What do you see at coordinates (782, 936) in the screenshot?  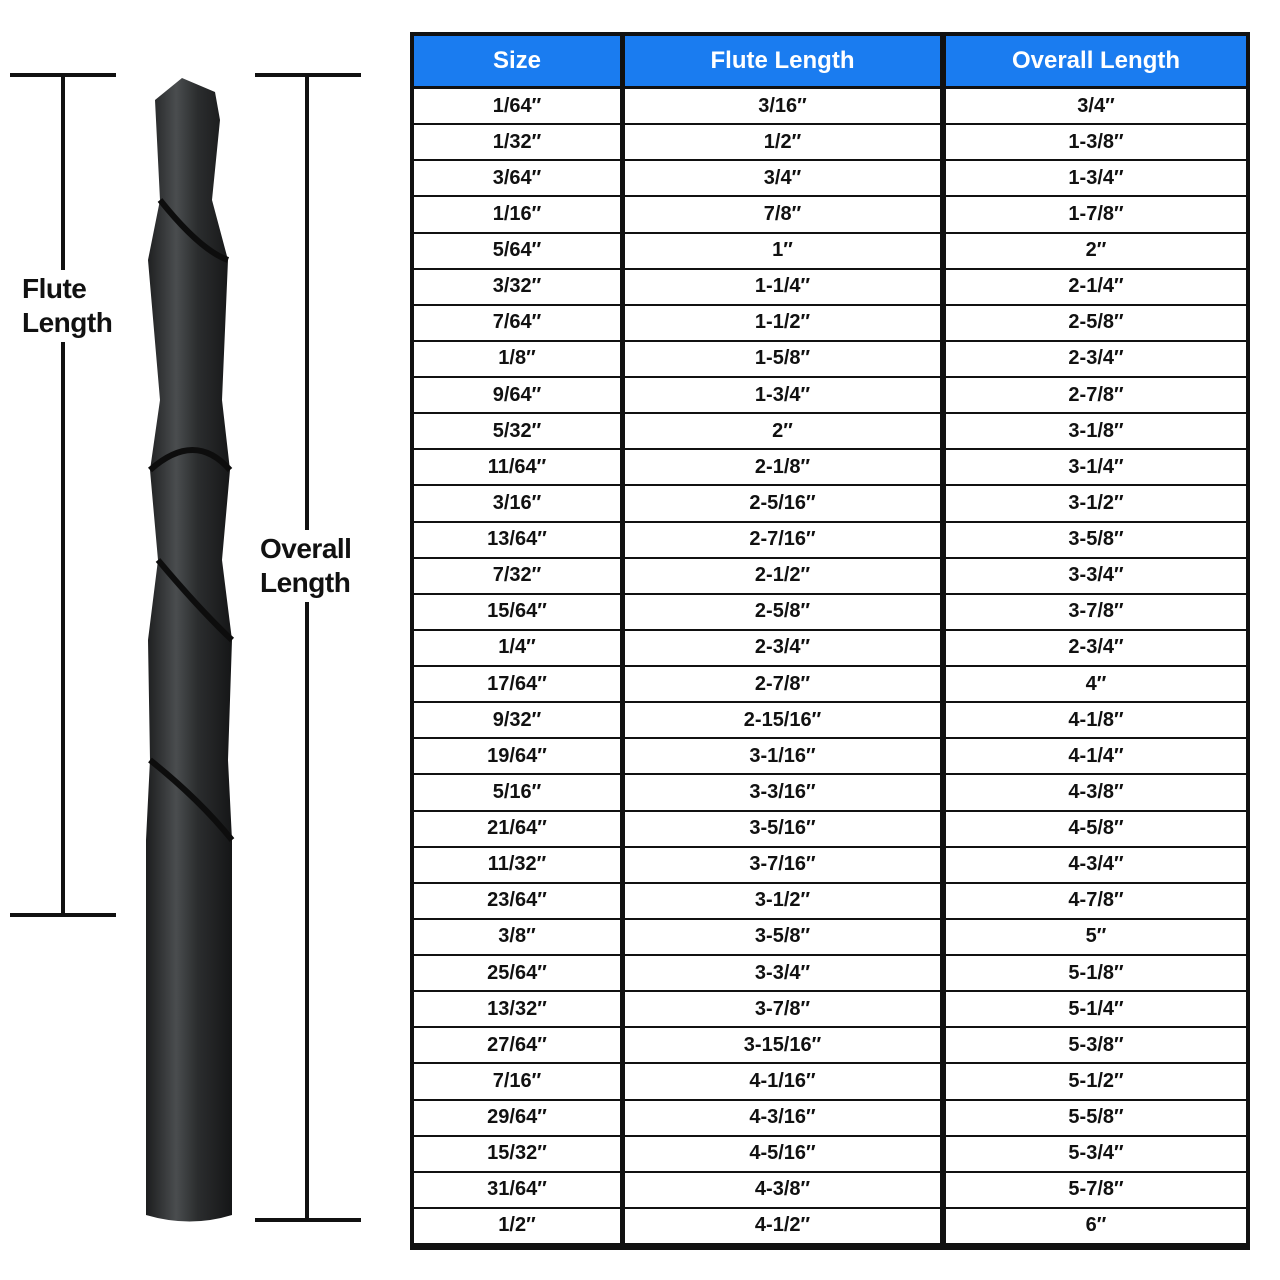 I see `cell-flute-length: 3-5/8″` at bounding box center [782, 936].